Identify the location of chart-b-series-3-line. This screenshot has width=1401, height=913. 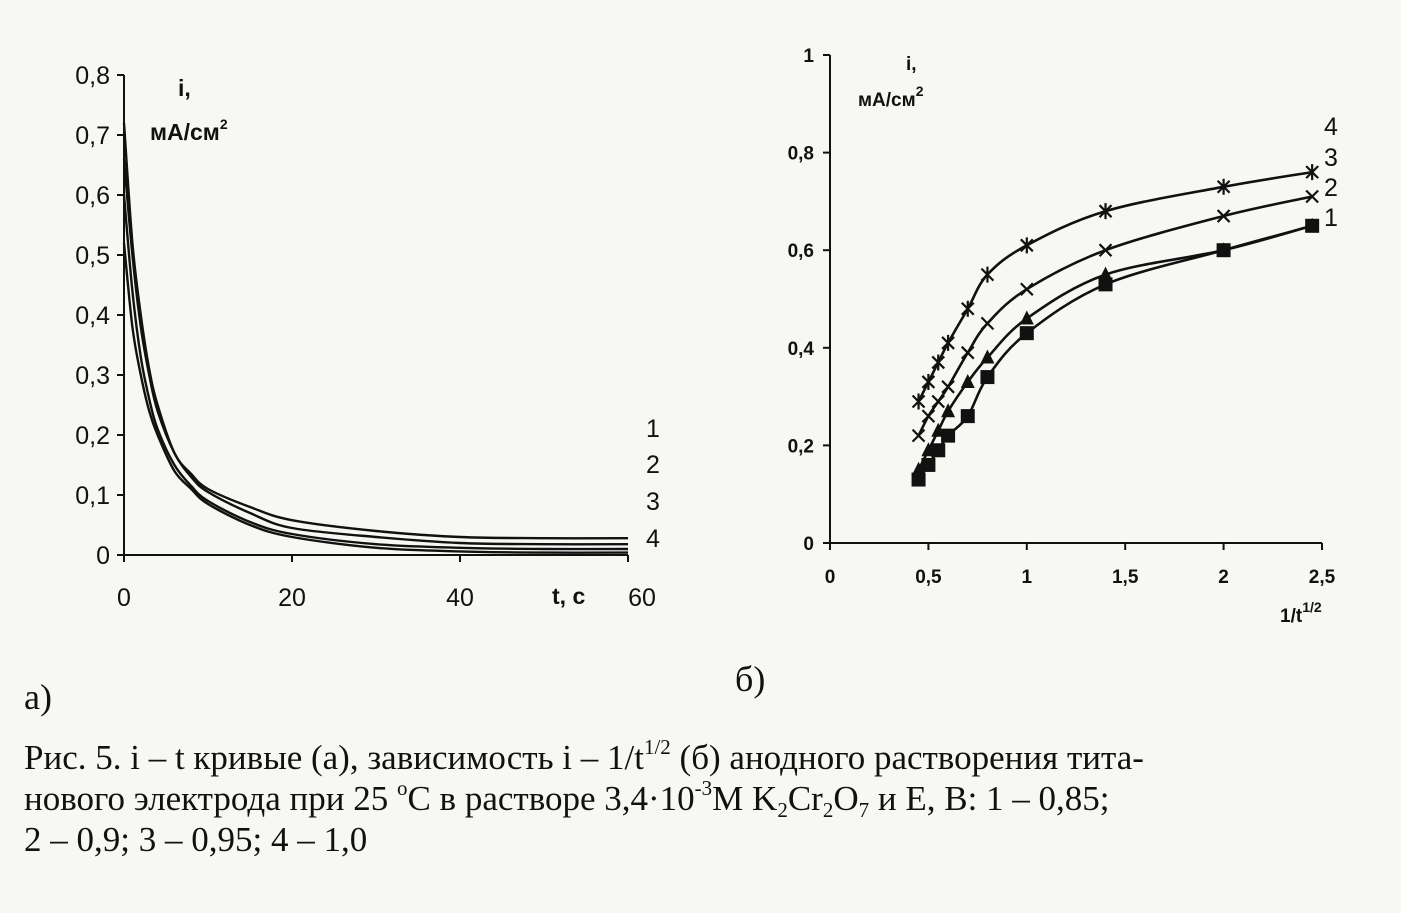
(1115, 316).